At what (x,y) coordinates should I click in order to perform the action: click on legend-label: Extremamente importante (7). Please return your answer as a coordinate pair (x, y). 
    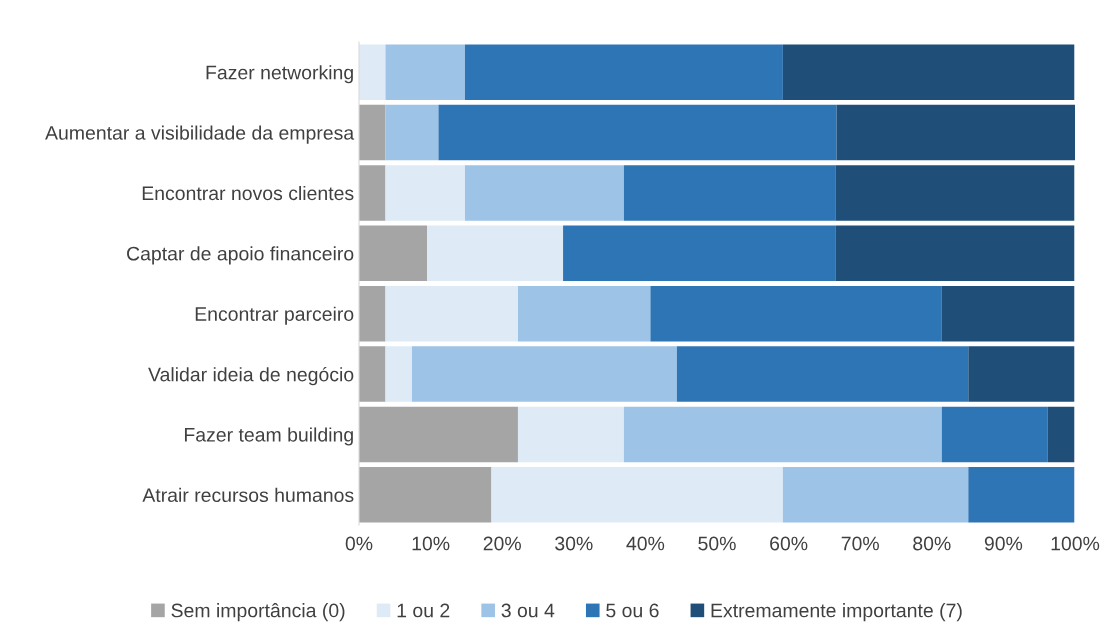
    Looking at the image, I should click on (836, 612).